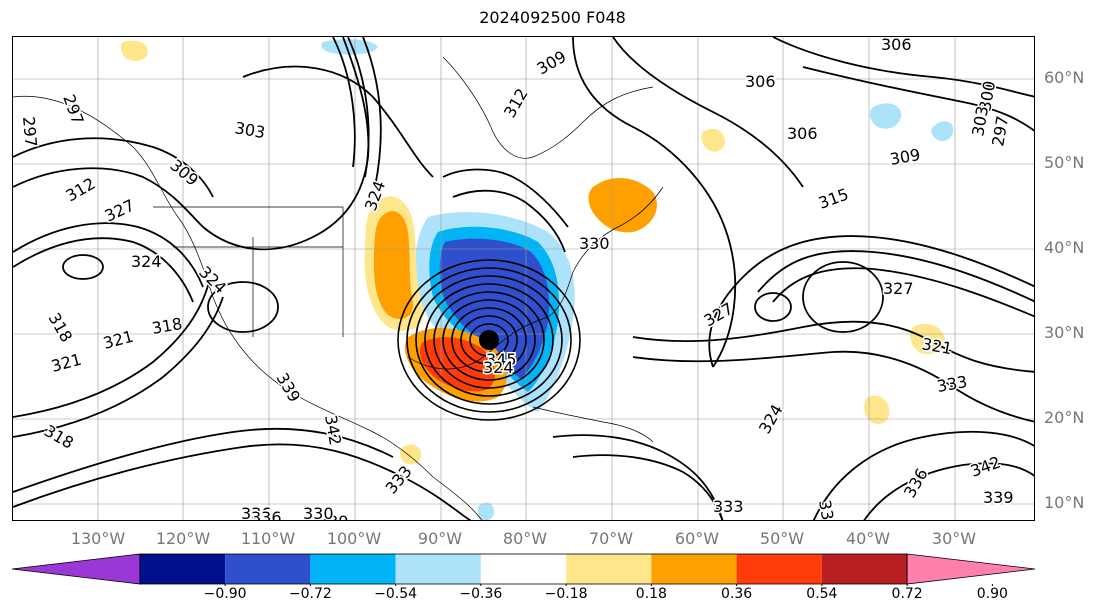 This screenshot has width=1105, height=615. What do you see at coordinates (552, 17) in the screenshot?
I see `map-title: 2024092500 F048` at bounding box center [552, 17].